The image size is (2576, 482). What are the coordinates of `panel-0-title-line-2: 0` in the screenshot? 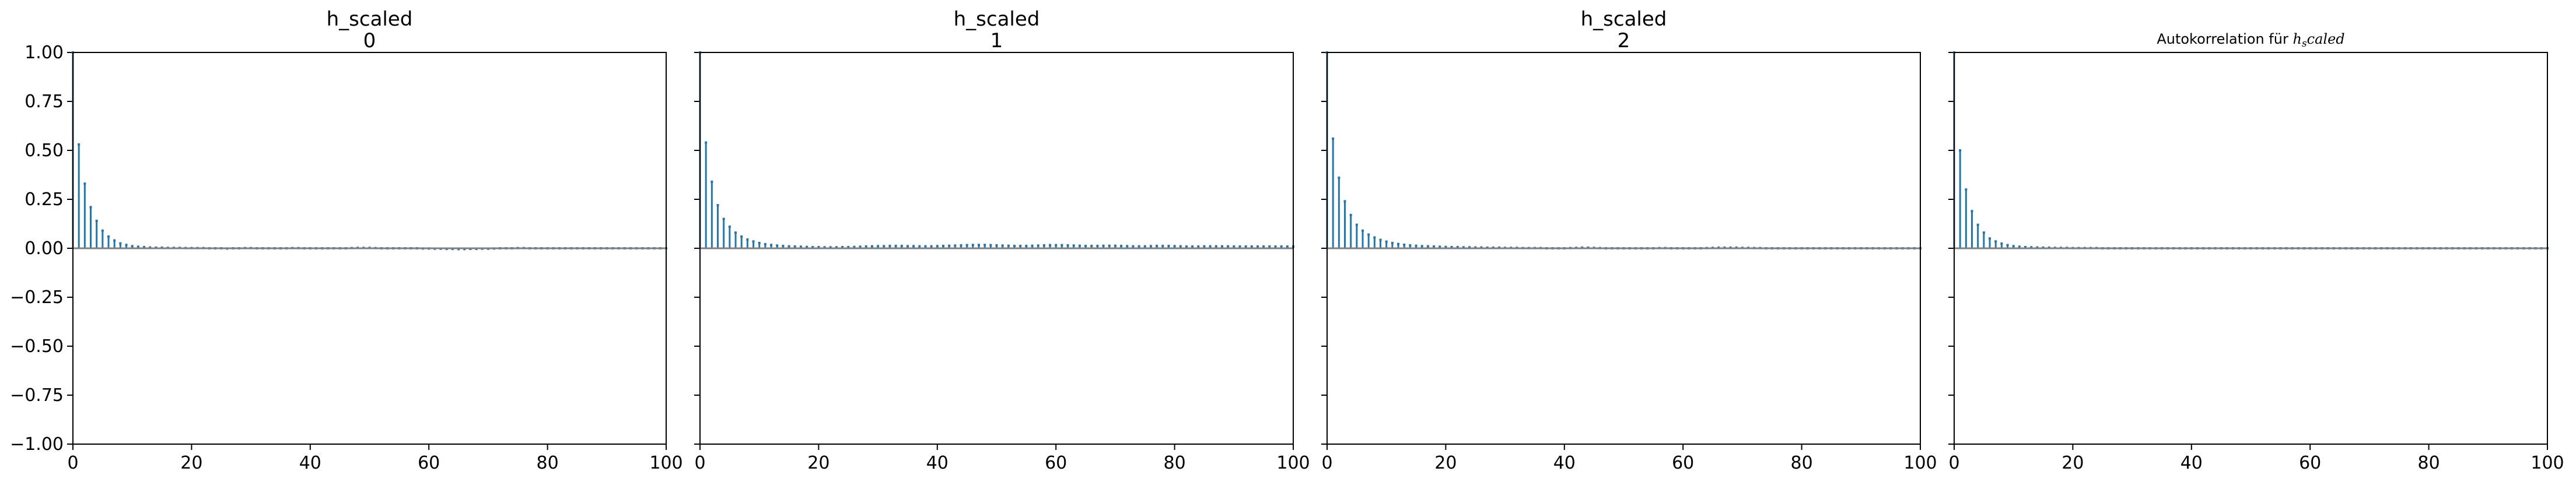 It's located at (370, 40).